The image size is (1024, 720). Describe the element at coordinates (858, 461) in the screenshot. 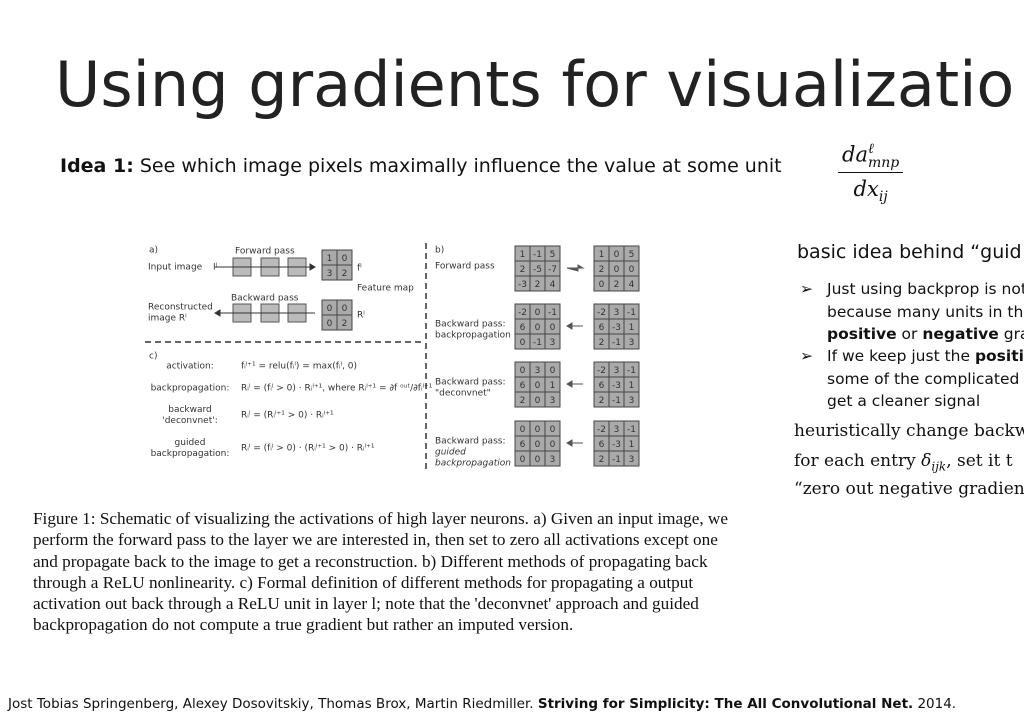

I see `text: for each entry` at that location.